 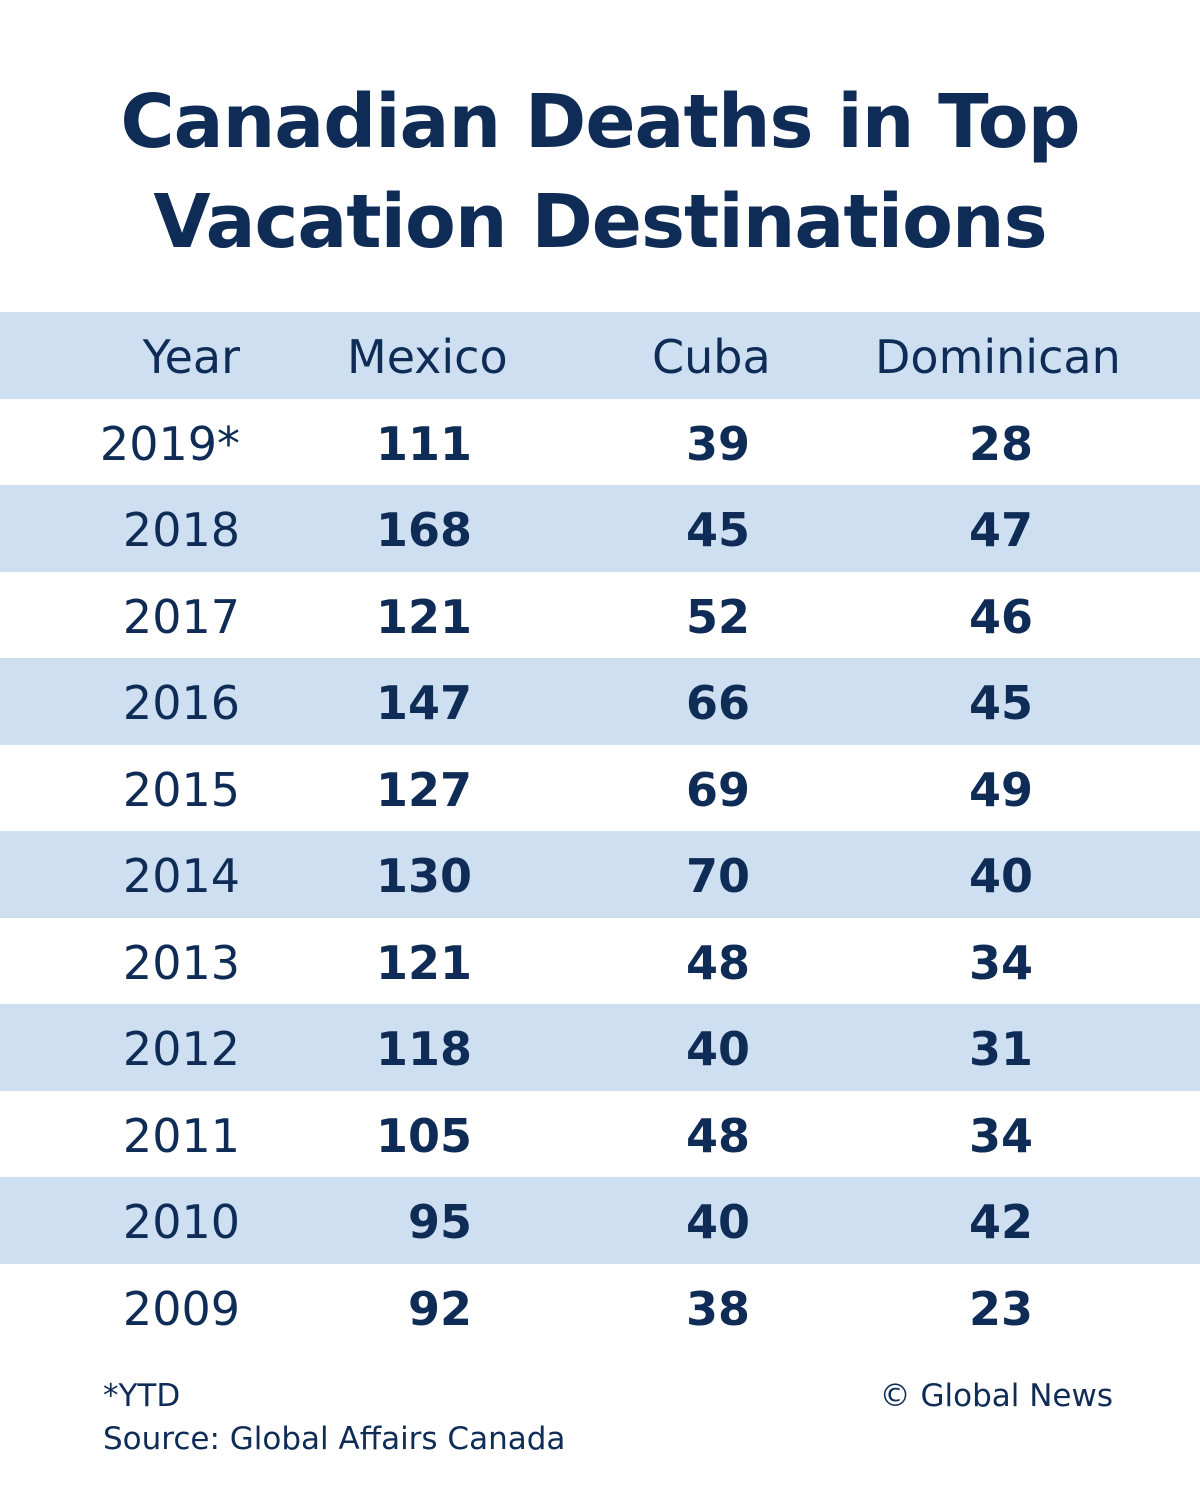 I want to click on header-cell: Dominican, so click(x=998, y=357).